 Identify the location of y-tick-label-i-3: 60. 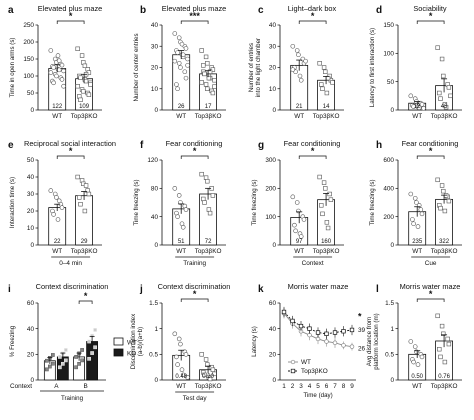
(31, 303).